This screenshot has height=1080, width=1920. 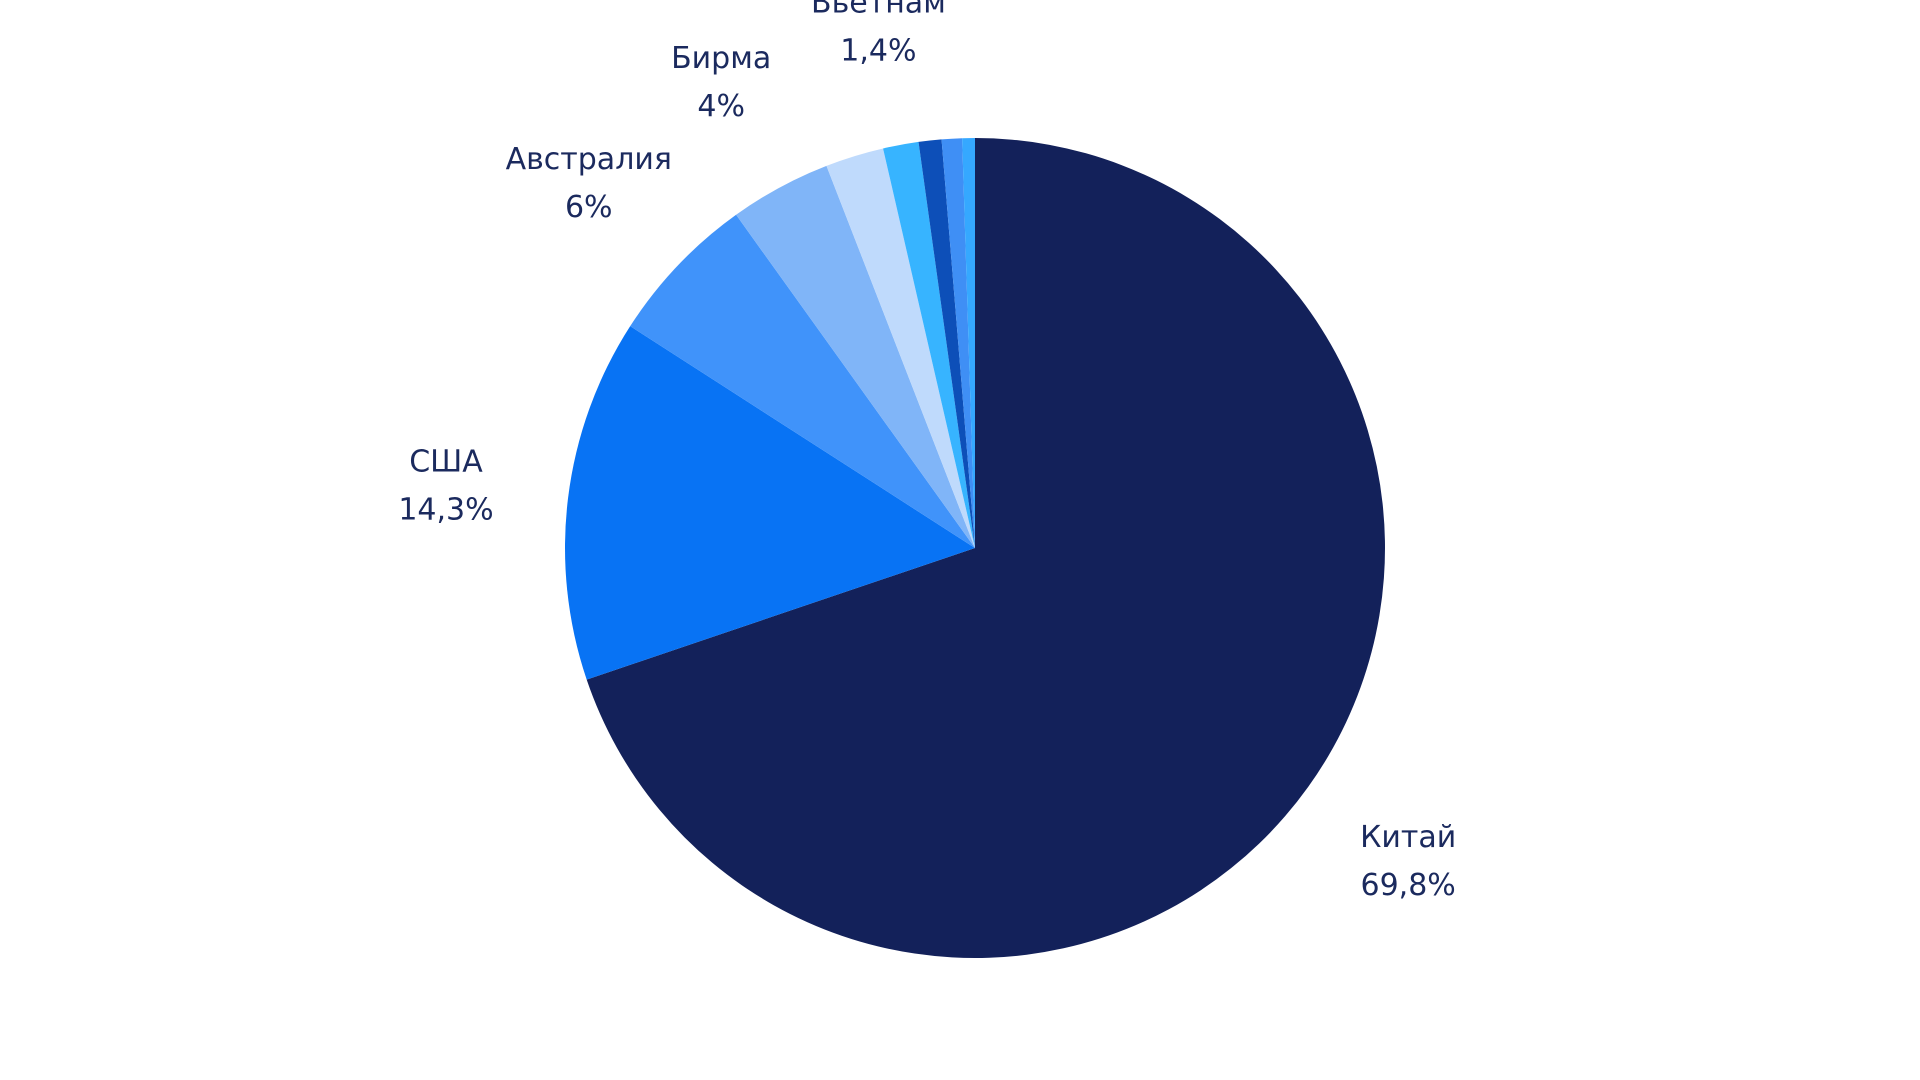 I want to click on slice-label: США, so click(x=446, y=461).